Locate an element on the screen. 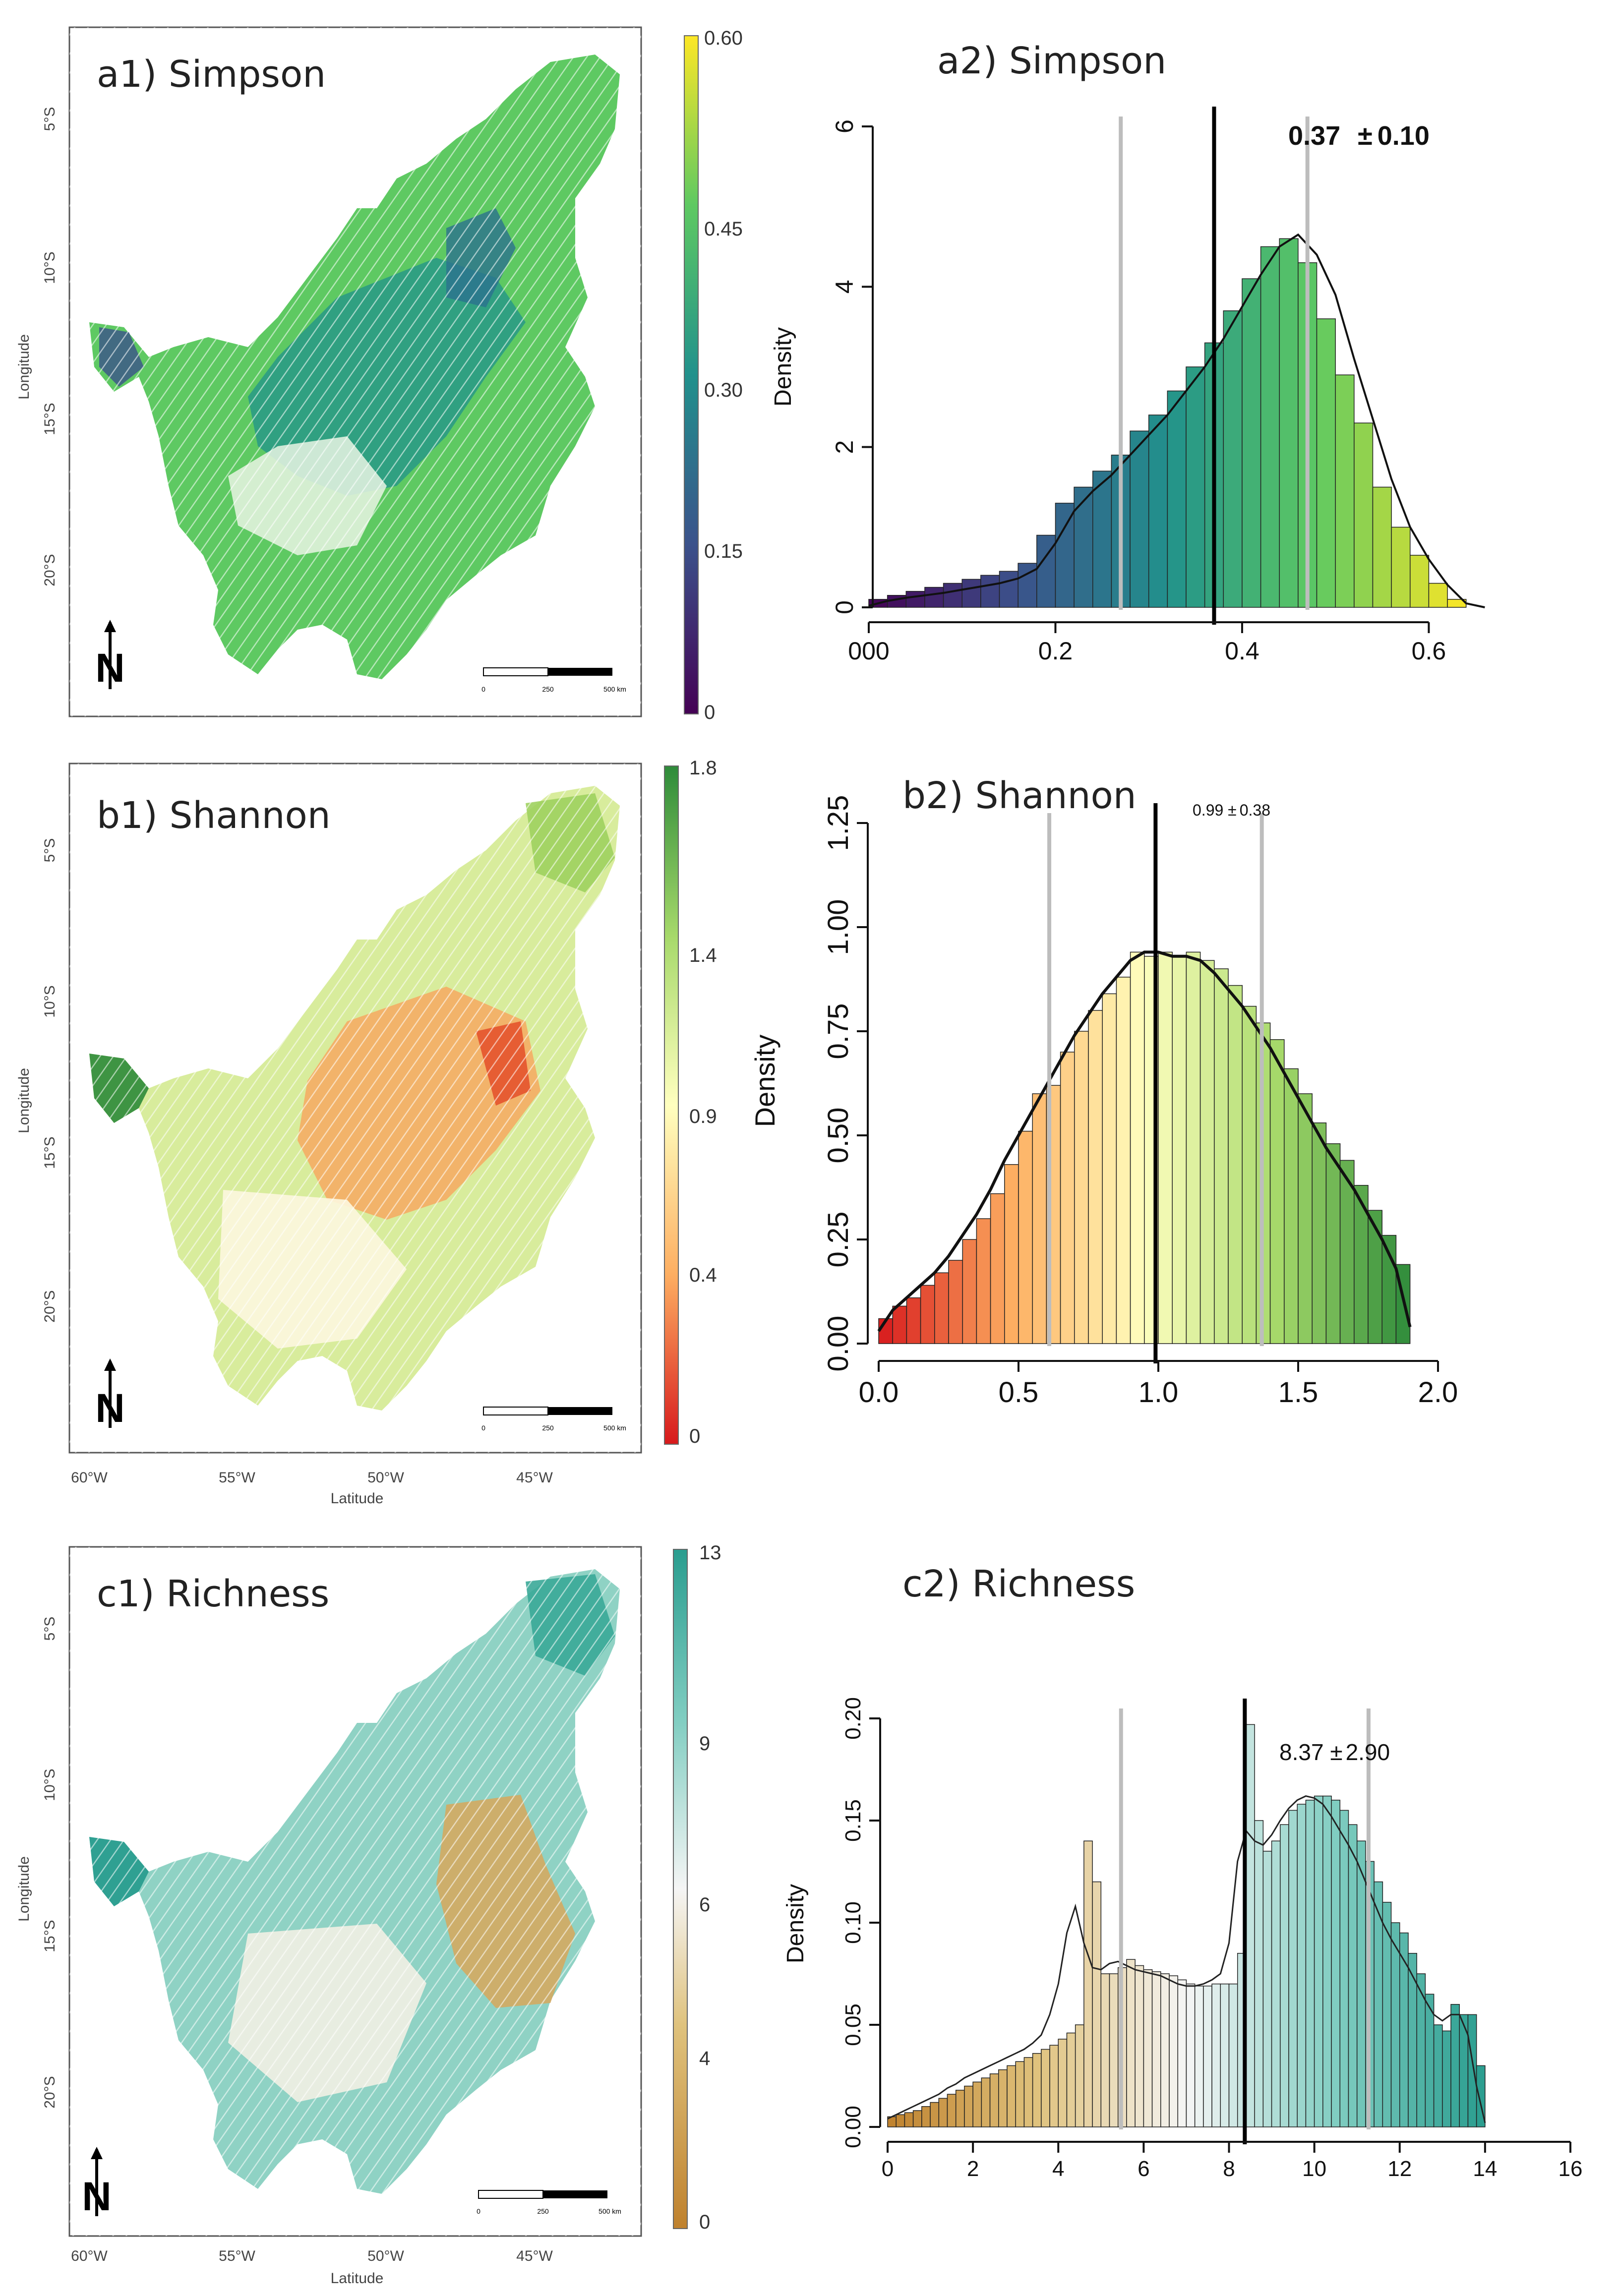 This screenshot has height=2296, width=1618. x-tick-label: 2.0 is located at coordinates (1438, 1392).